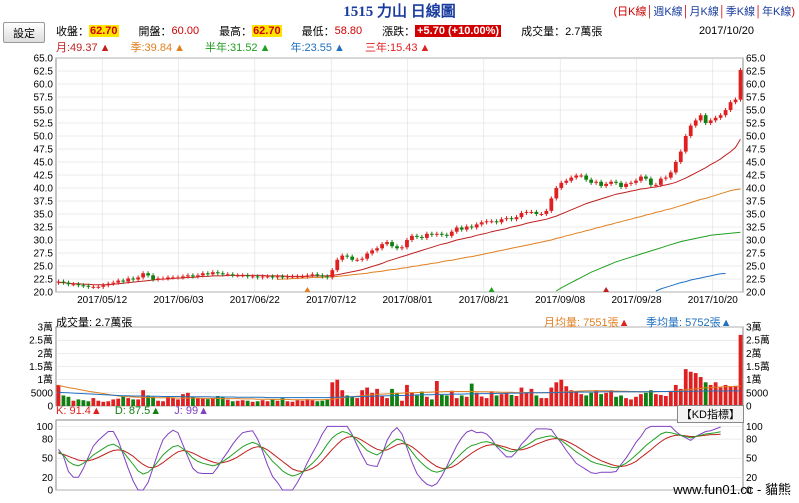  What do you see at coordinates (44, 189) in the screenshot?
I see `price-y-tick-left: 40.0` at bounding box center [44, 189].